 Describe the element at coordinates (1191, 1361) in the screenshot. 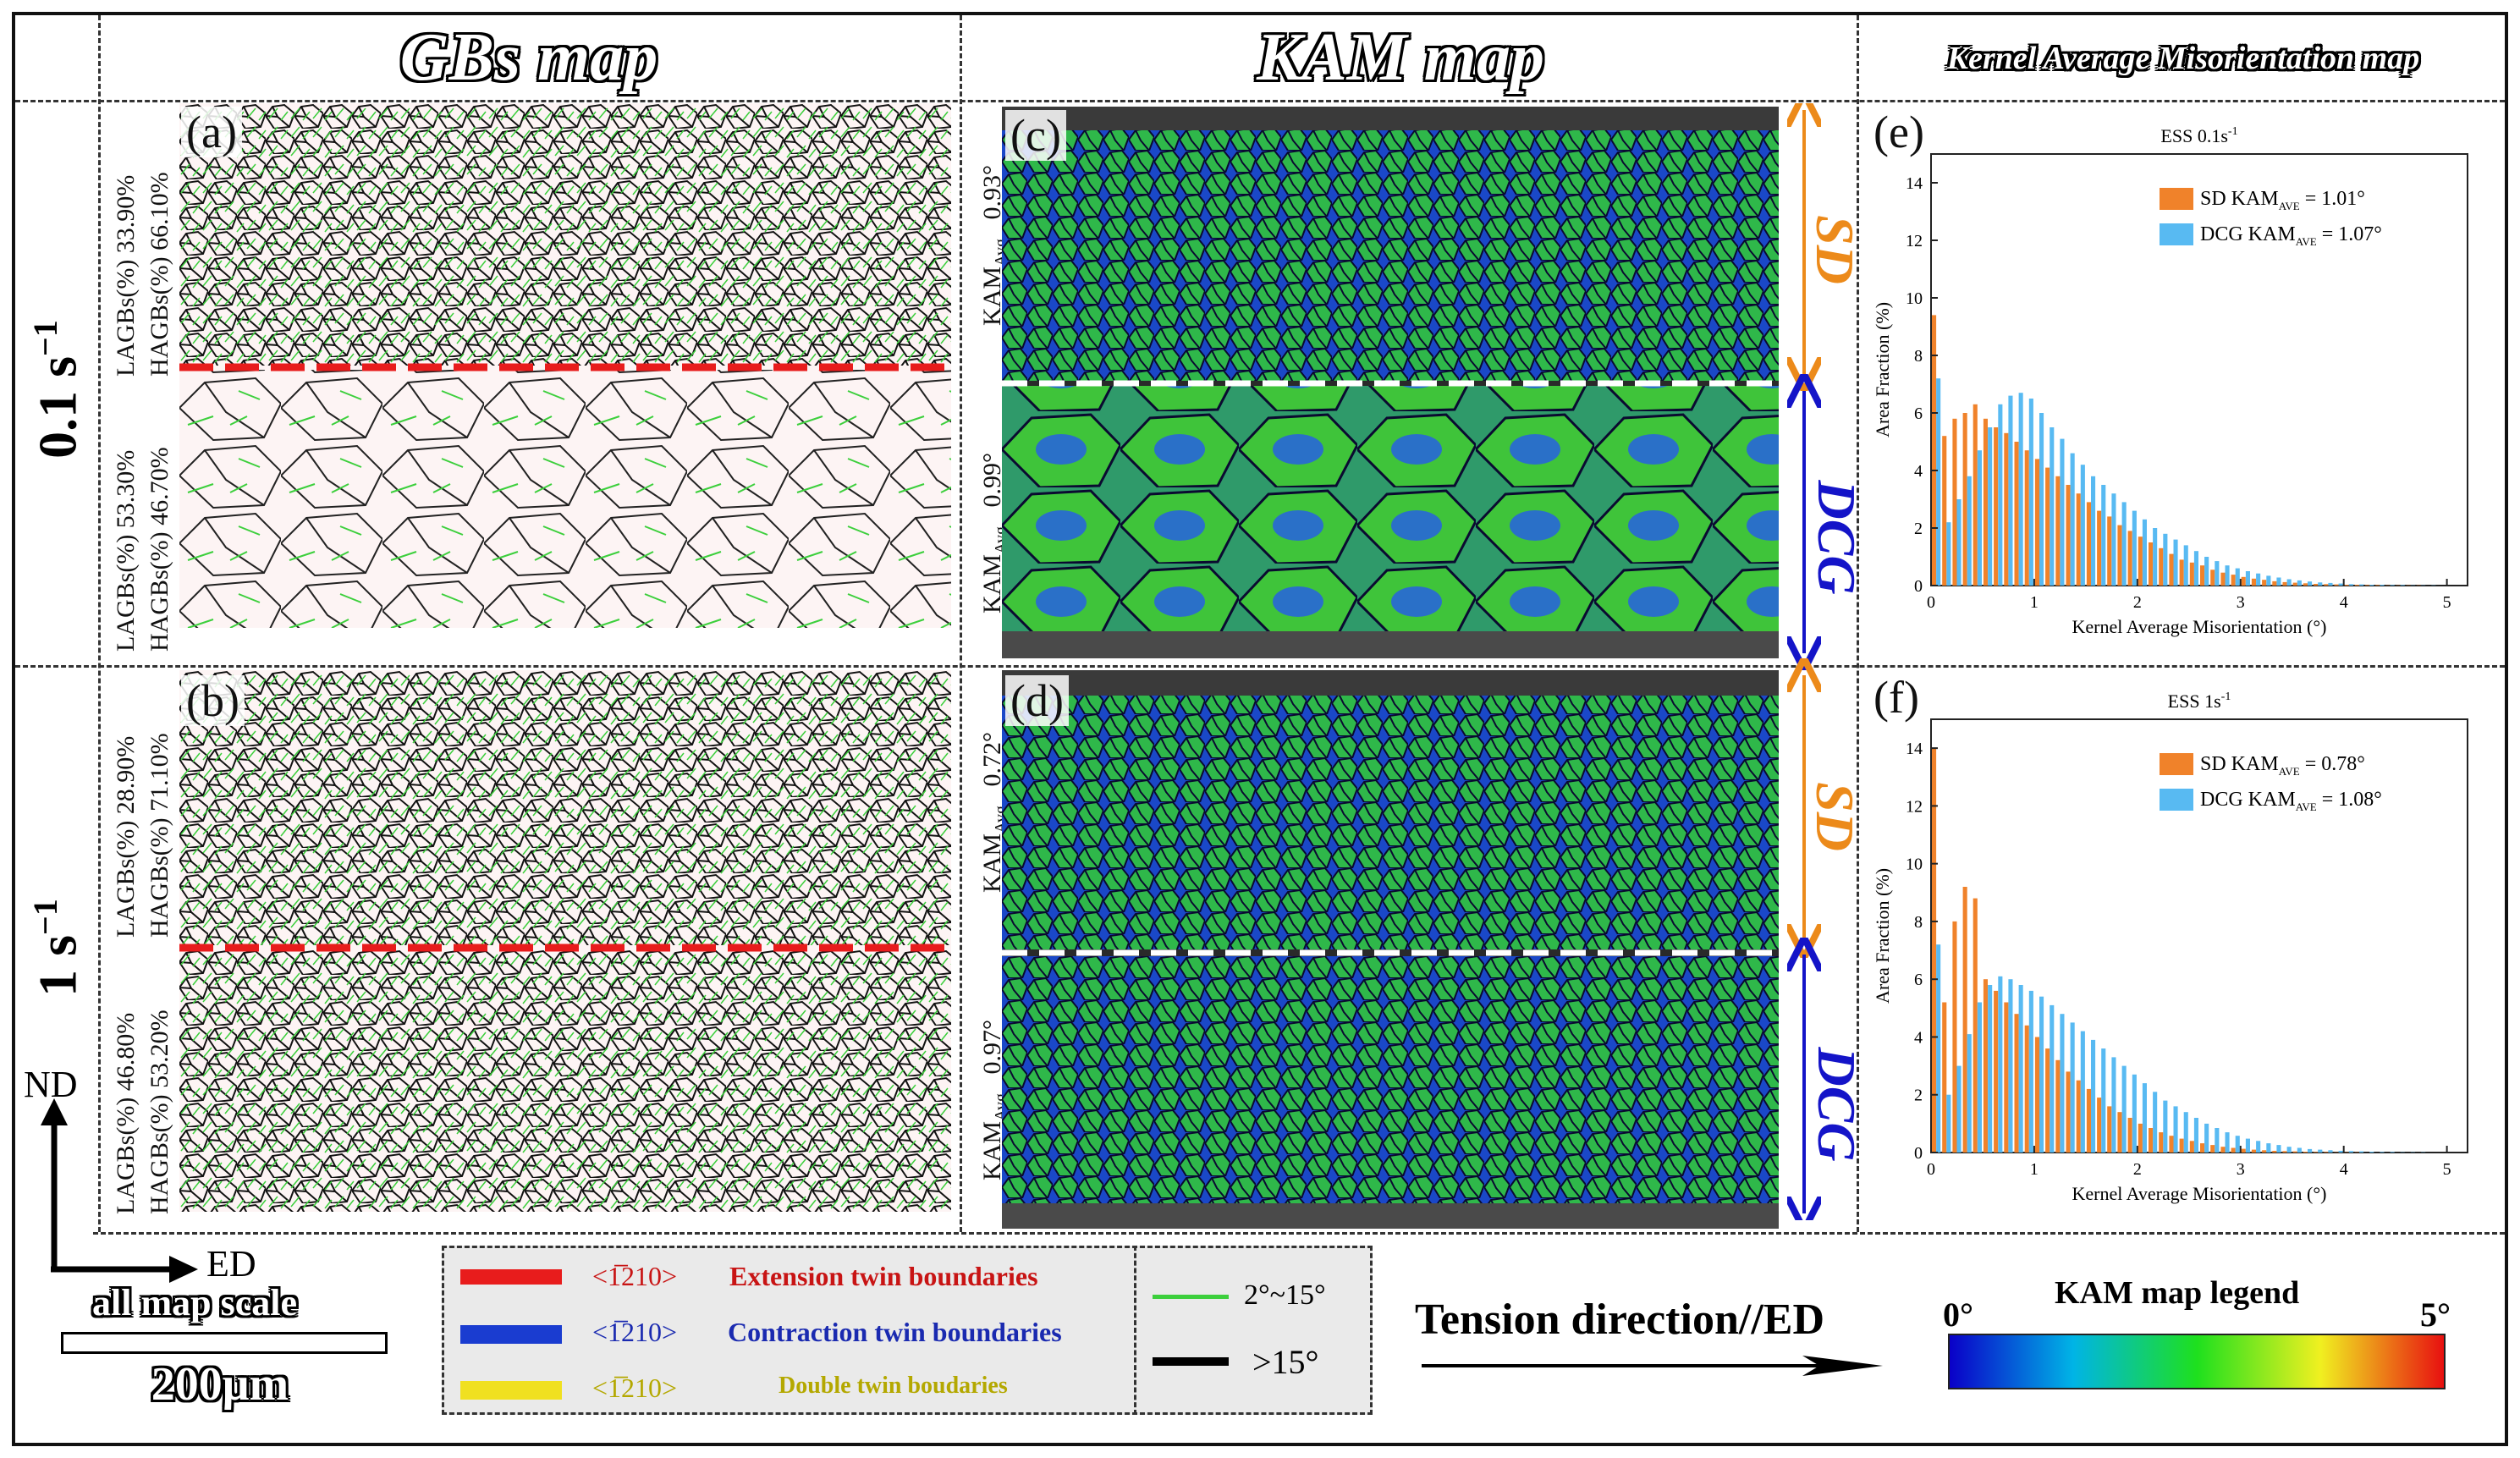

I see `hagb-swatch` at that location.